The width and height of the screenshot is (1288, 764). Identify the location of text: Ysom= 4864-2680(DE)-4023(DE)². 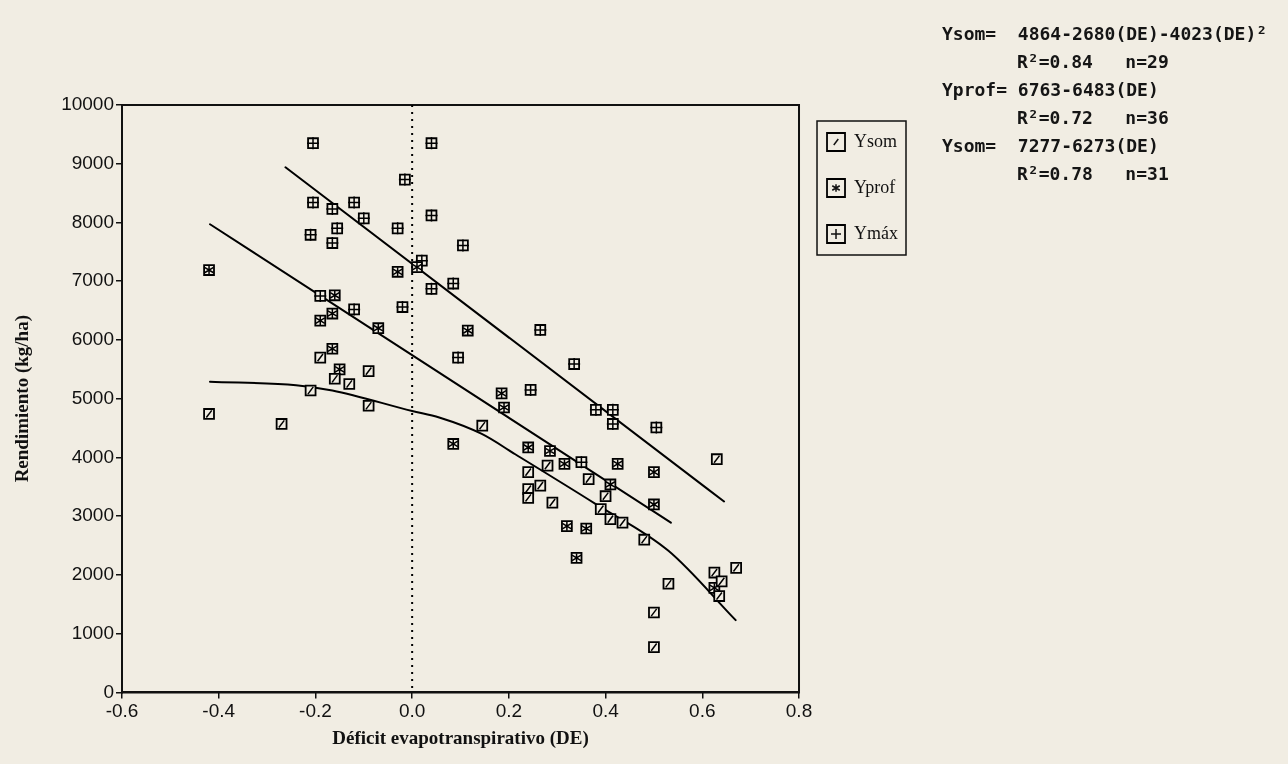
(1105, 34).